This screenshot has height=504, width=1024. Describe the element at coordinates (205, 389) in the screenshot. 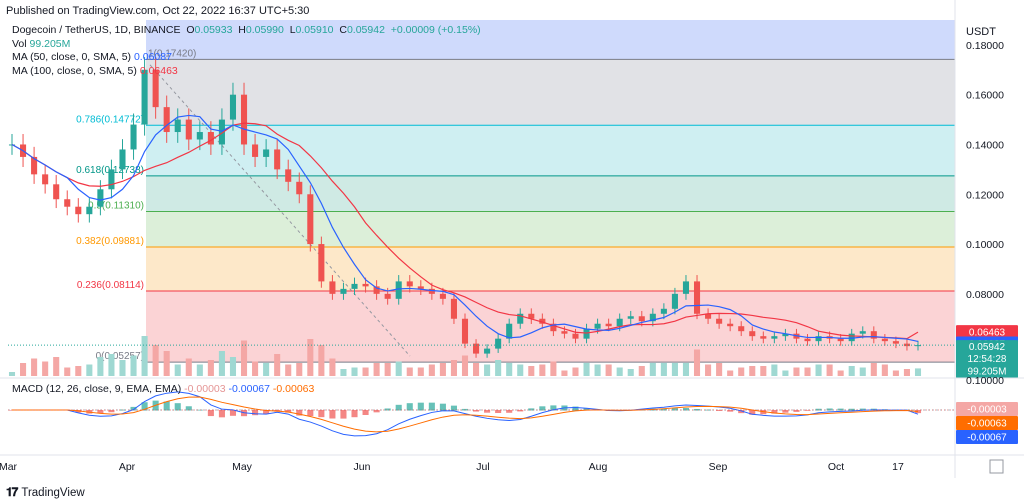

I see `macd-hist-value: -0.00003` at that location.